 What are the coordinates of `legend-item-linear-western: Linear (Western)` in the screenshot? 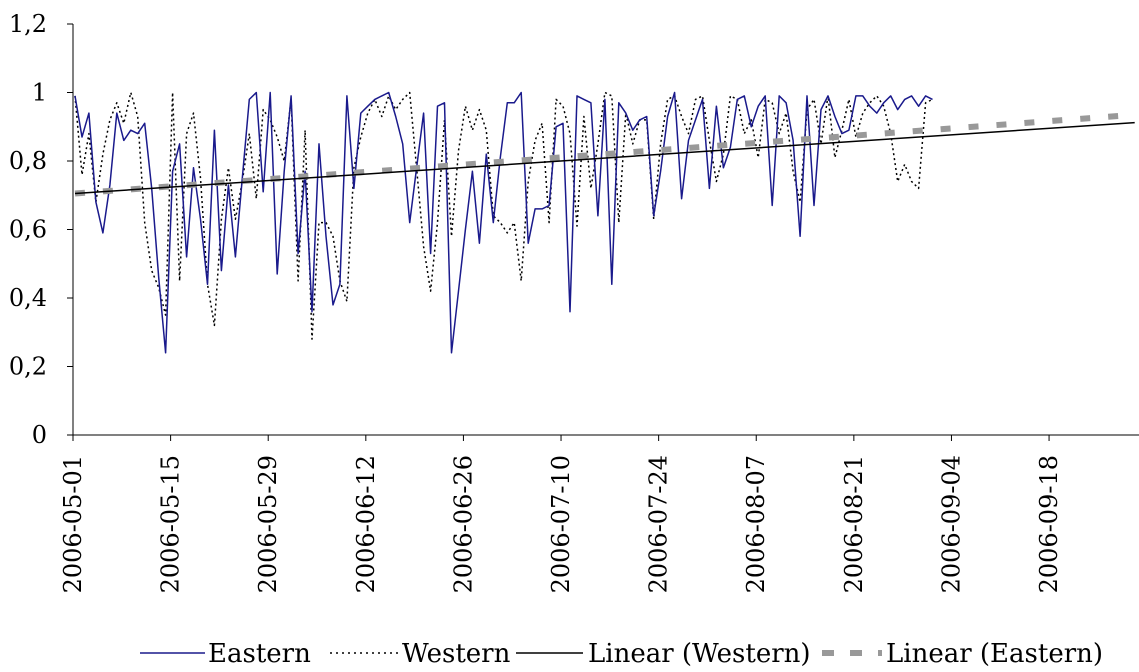 It's located at (663, 654).